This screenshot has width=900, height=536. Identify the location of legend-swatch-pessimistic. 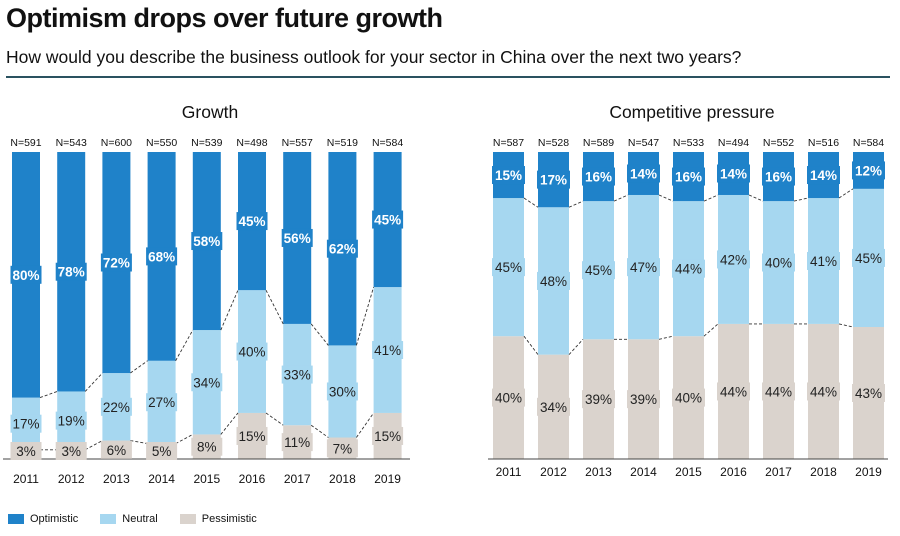
(187, 519).